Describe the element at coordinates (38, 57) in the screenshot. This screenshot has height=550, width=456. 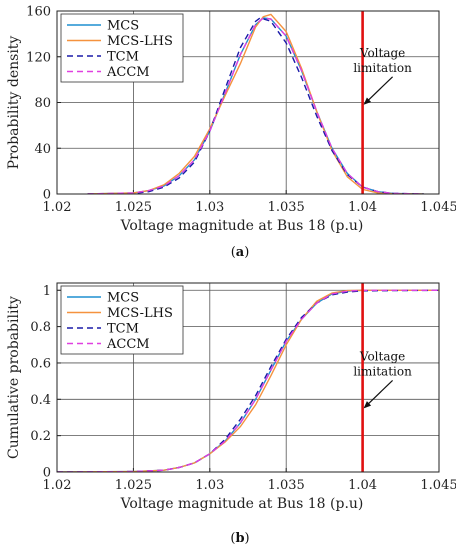
I see `y-tick-label: 120` at that location.